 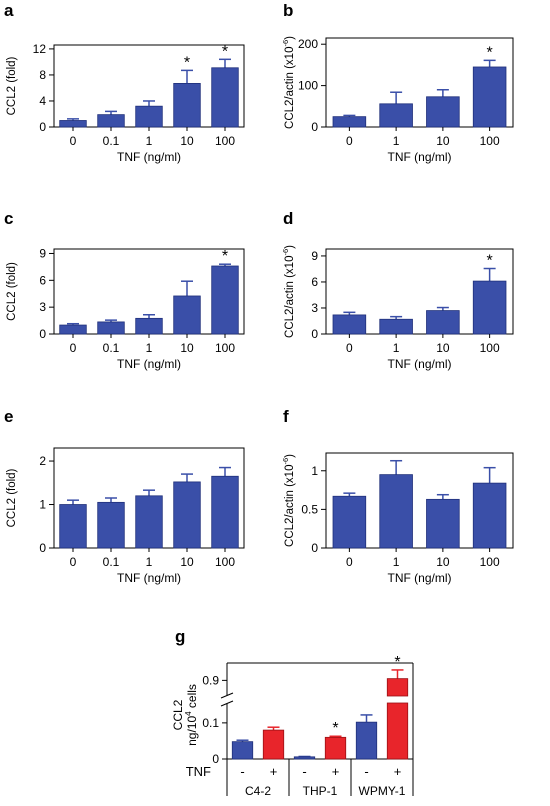 I want to click on panel-label-b: b, so click(x=288, y=10).